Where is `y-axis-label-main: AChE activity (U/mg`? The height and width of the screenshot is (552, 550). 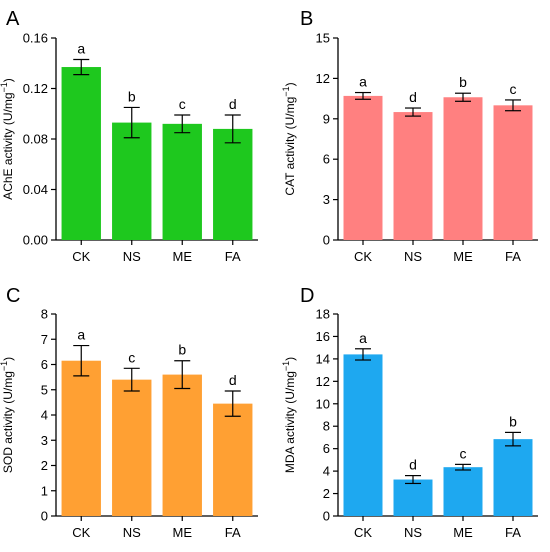 y-axis-label-main: AChE activity (U/mg is located at coordinates (8, 145).